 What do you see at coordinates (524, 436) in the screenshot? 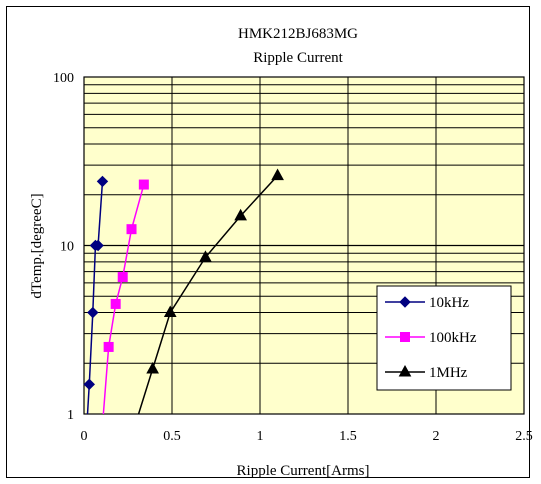
I see `x-tick-label: 2.5` at bounding box center [524, 436].